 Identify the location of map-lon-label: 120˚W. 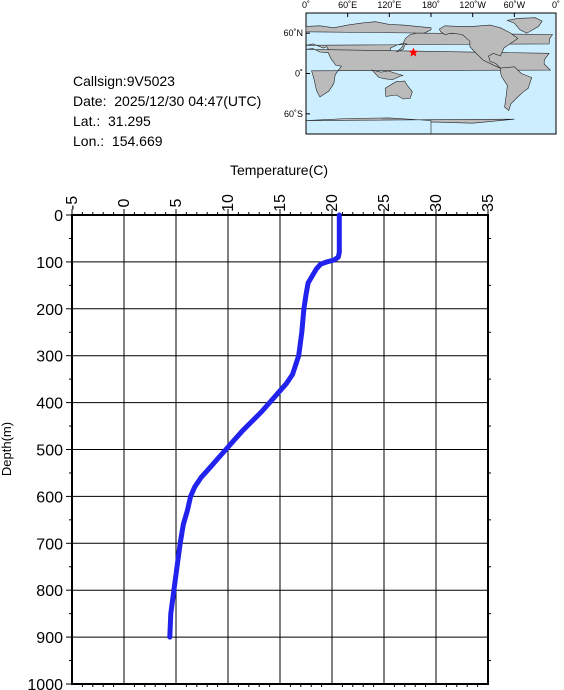
(472, 5).